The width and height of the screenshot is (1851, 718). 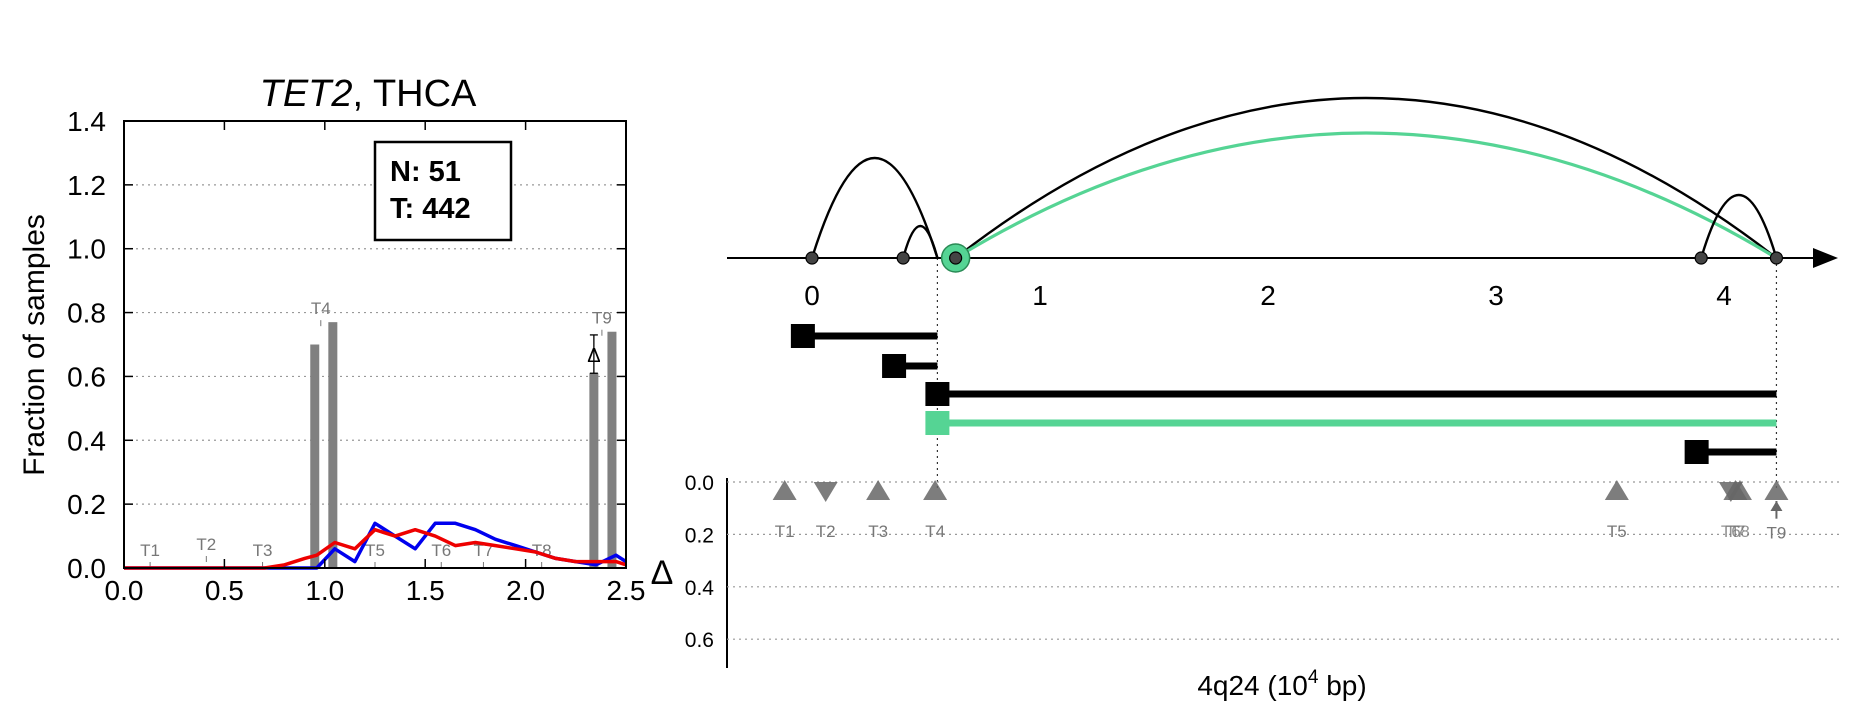 I want to click on transcript-segments, so click(x=1283, y=394).